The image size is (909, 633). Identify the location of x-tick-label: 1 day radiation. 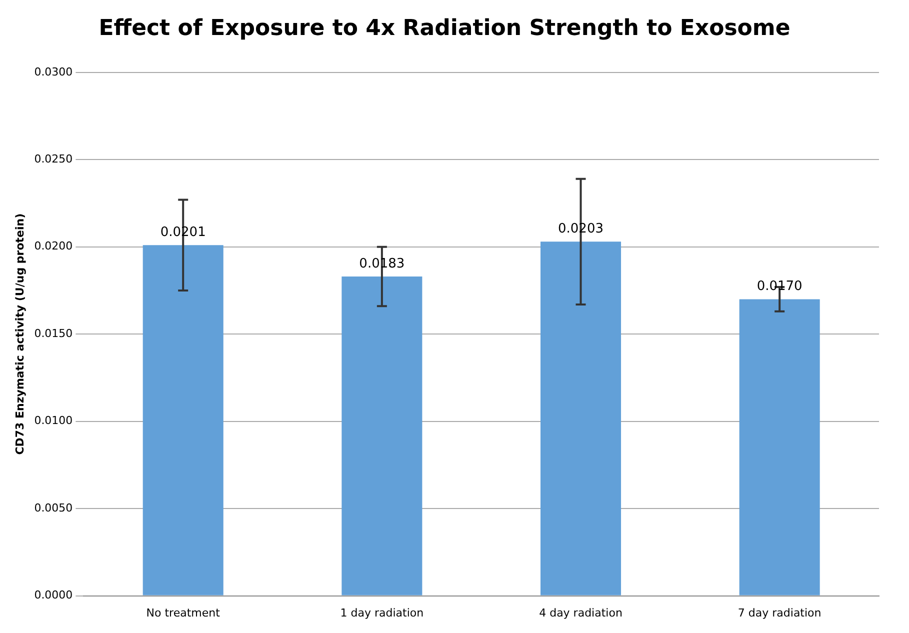
(382, 613).